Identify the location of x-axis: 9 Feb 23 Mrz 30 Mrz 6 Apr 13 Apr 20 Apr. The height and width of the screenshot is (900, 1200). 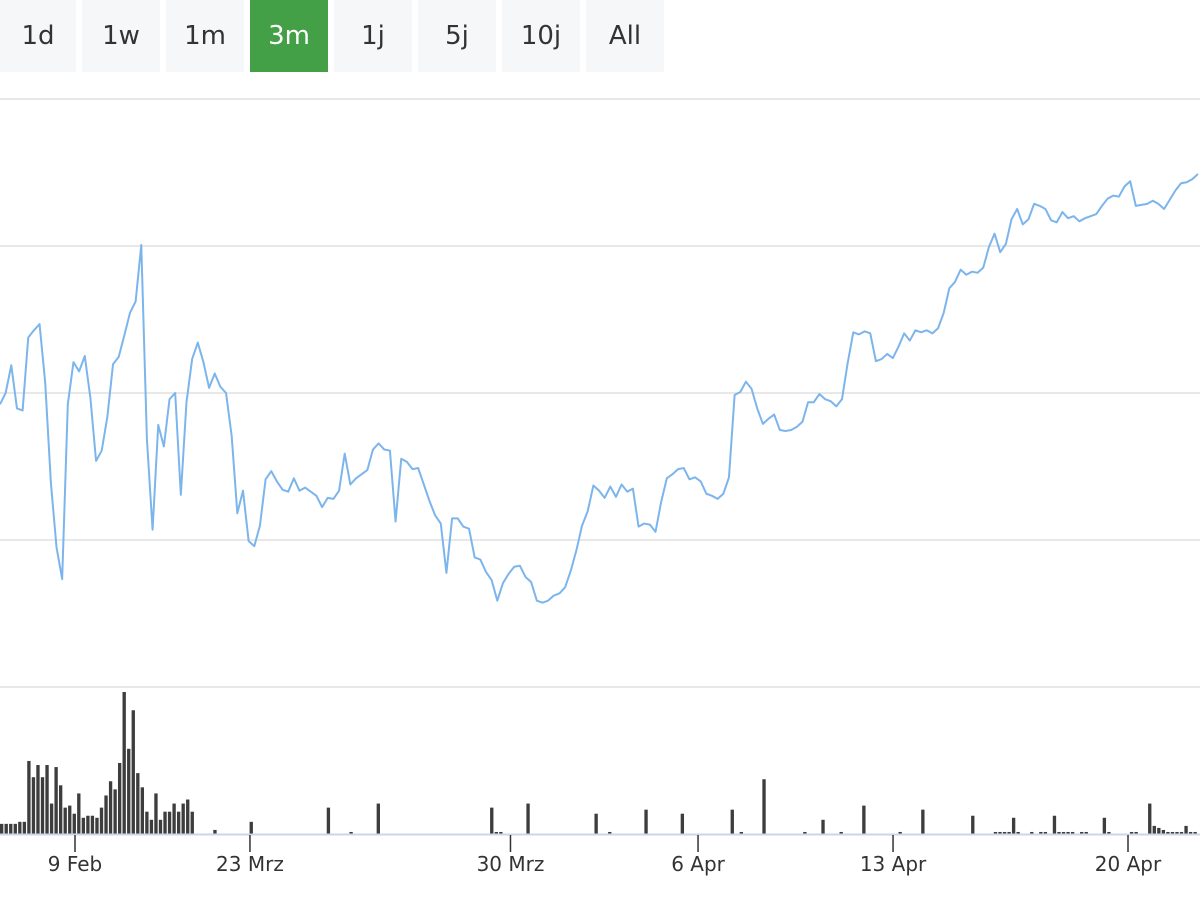
(600, 854).